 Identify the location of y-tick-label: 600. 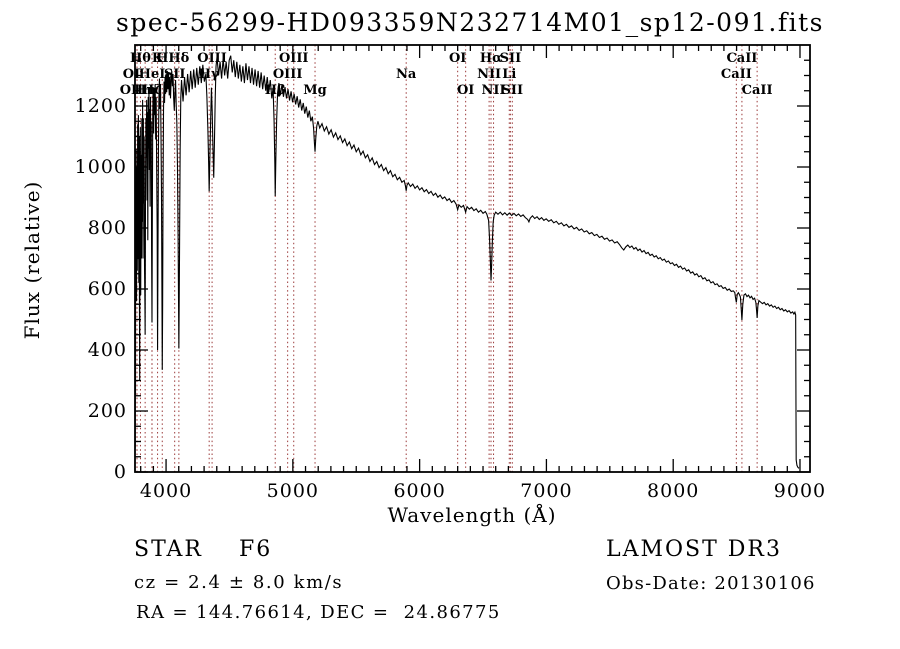
(107, 289).